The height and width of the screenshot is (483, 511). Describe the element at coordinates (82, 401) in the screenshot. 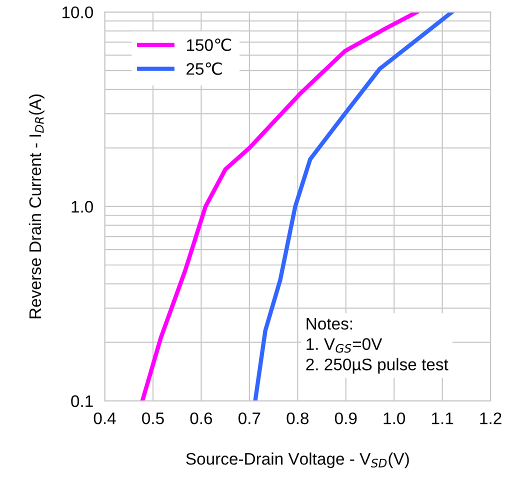

I see `y-tick-label: 0.1` at that location.